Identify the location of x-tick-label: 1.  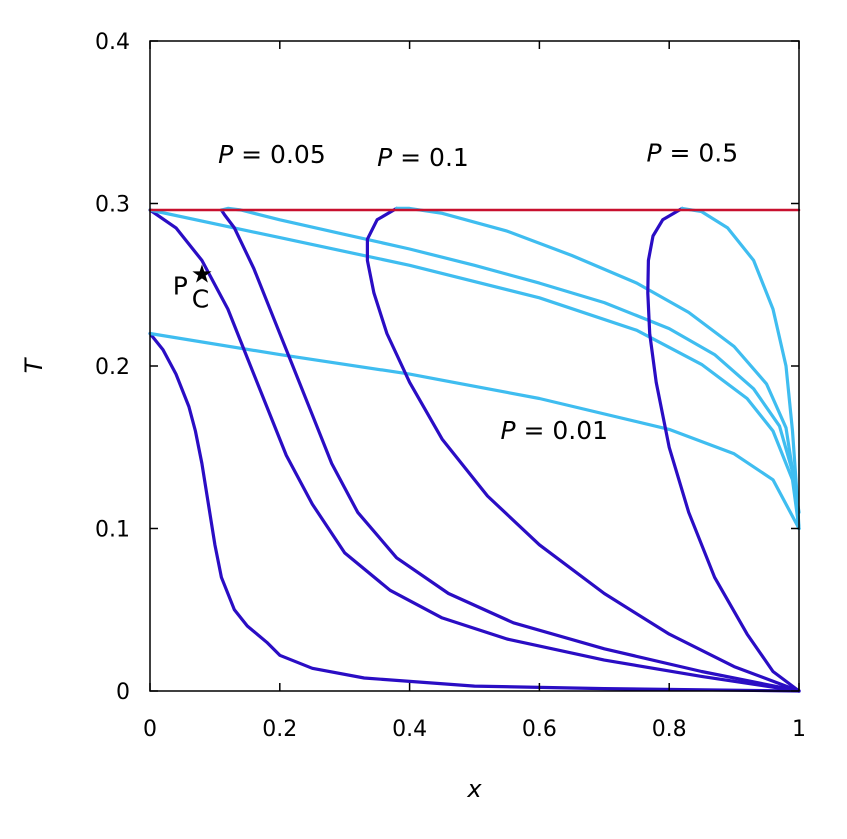
(799, 729).